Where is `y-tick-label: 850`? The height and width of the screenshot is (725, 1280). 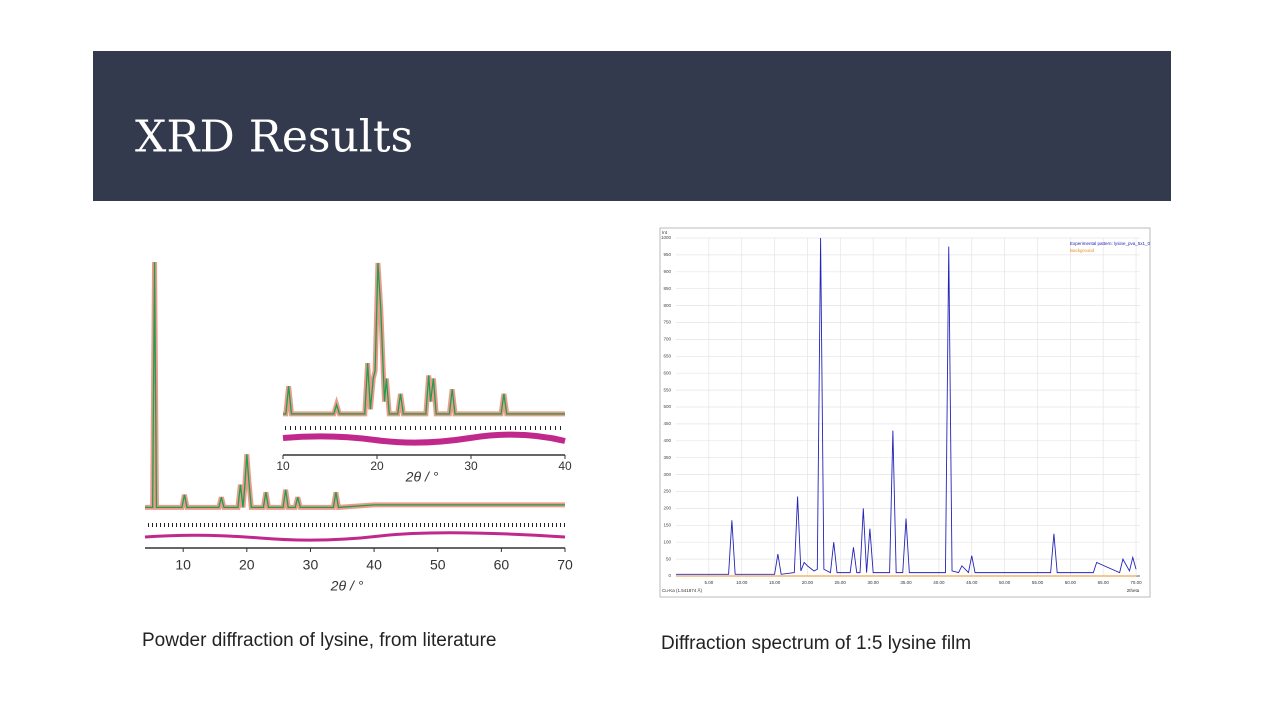
y-tick-label: 850 is located at coordinates (667, 288).